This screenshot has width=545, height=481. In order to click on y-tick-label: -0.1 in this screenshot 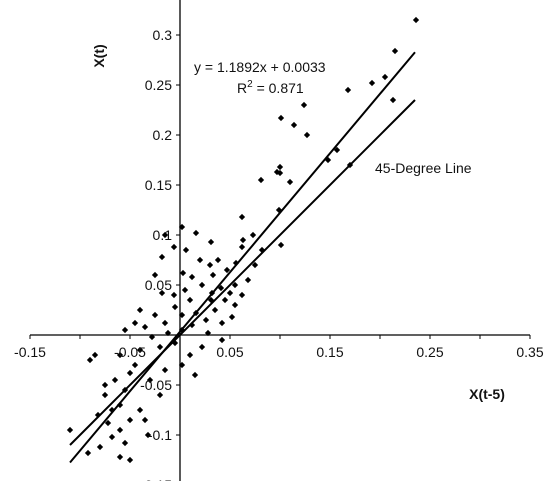, I will do `click(160, 435)`.